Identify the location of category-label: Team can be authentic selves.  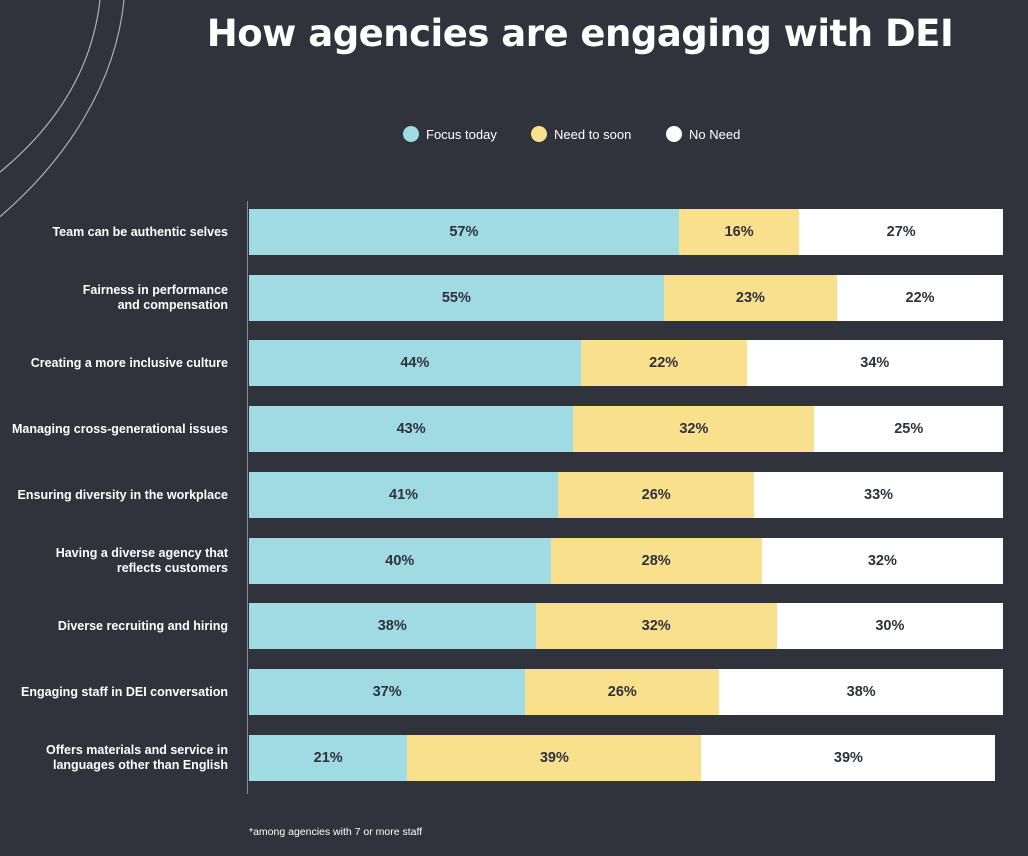
(140, 231).